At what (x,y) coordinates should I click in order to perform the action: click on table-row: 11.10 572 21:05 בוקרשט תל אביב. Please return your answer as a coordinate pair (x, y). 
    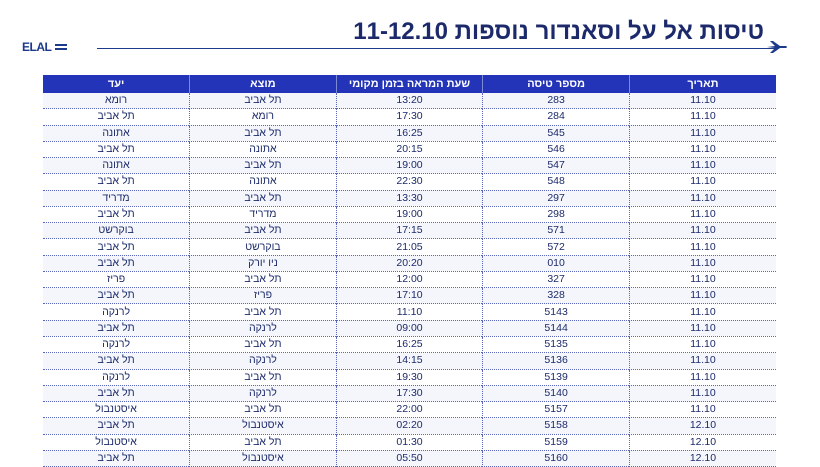
    Looking at the image, I should click on (409, 247).